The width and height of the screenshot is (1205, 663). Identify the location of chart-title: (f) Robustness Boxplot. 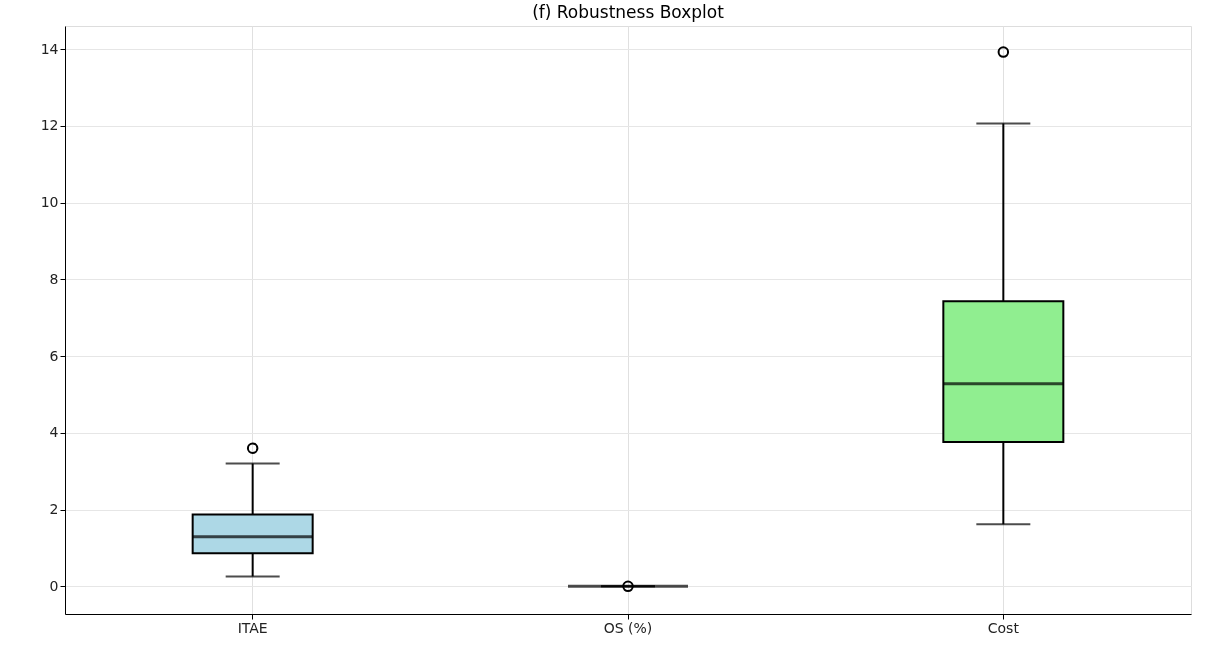
(628, 12).